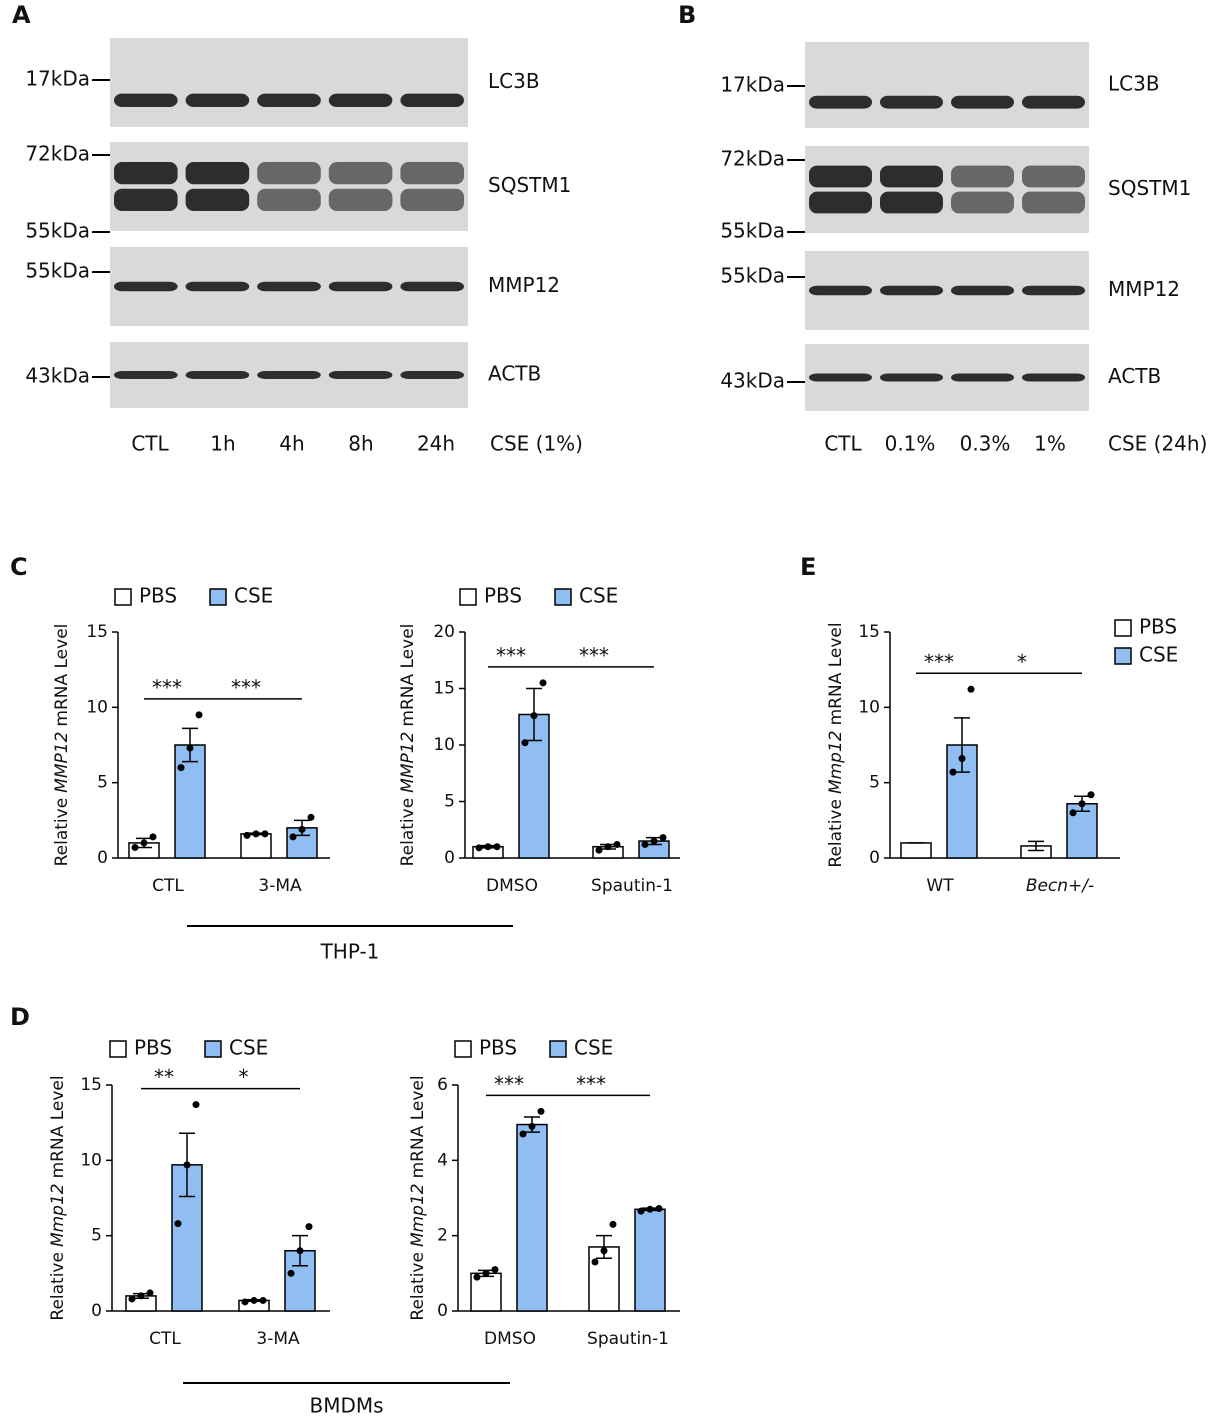  I want to click on y-label-part: MMP12, so click(62, 762).